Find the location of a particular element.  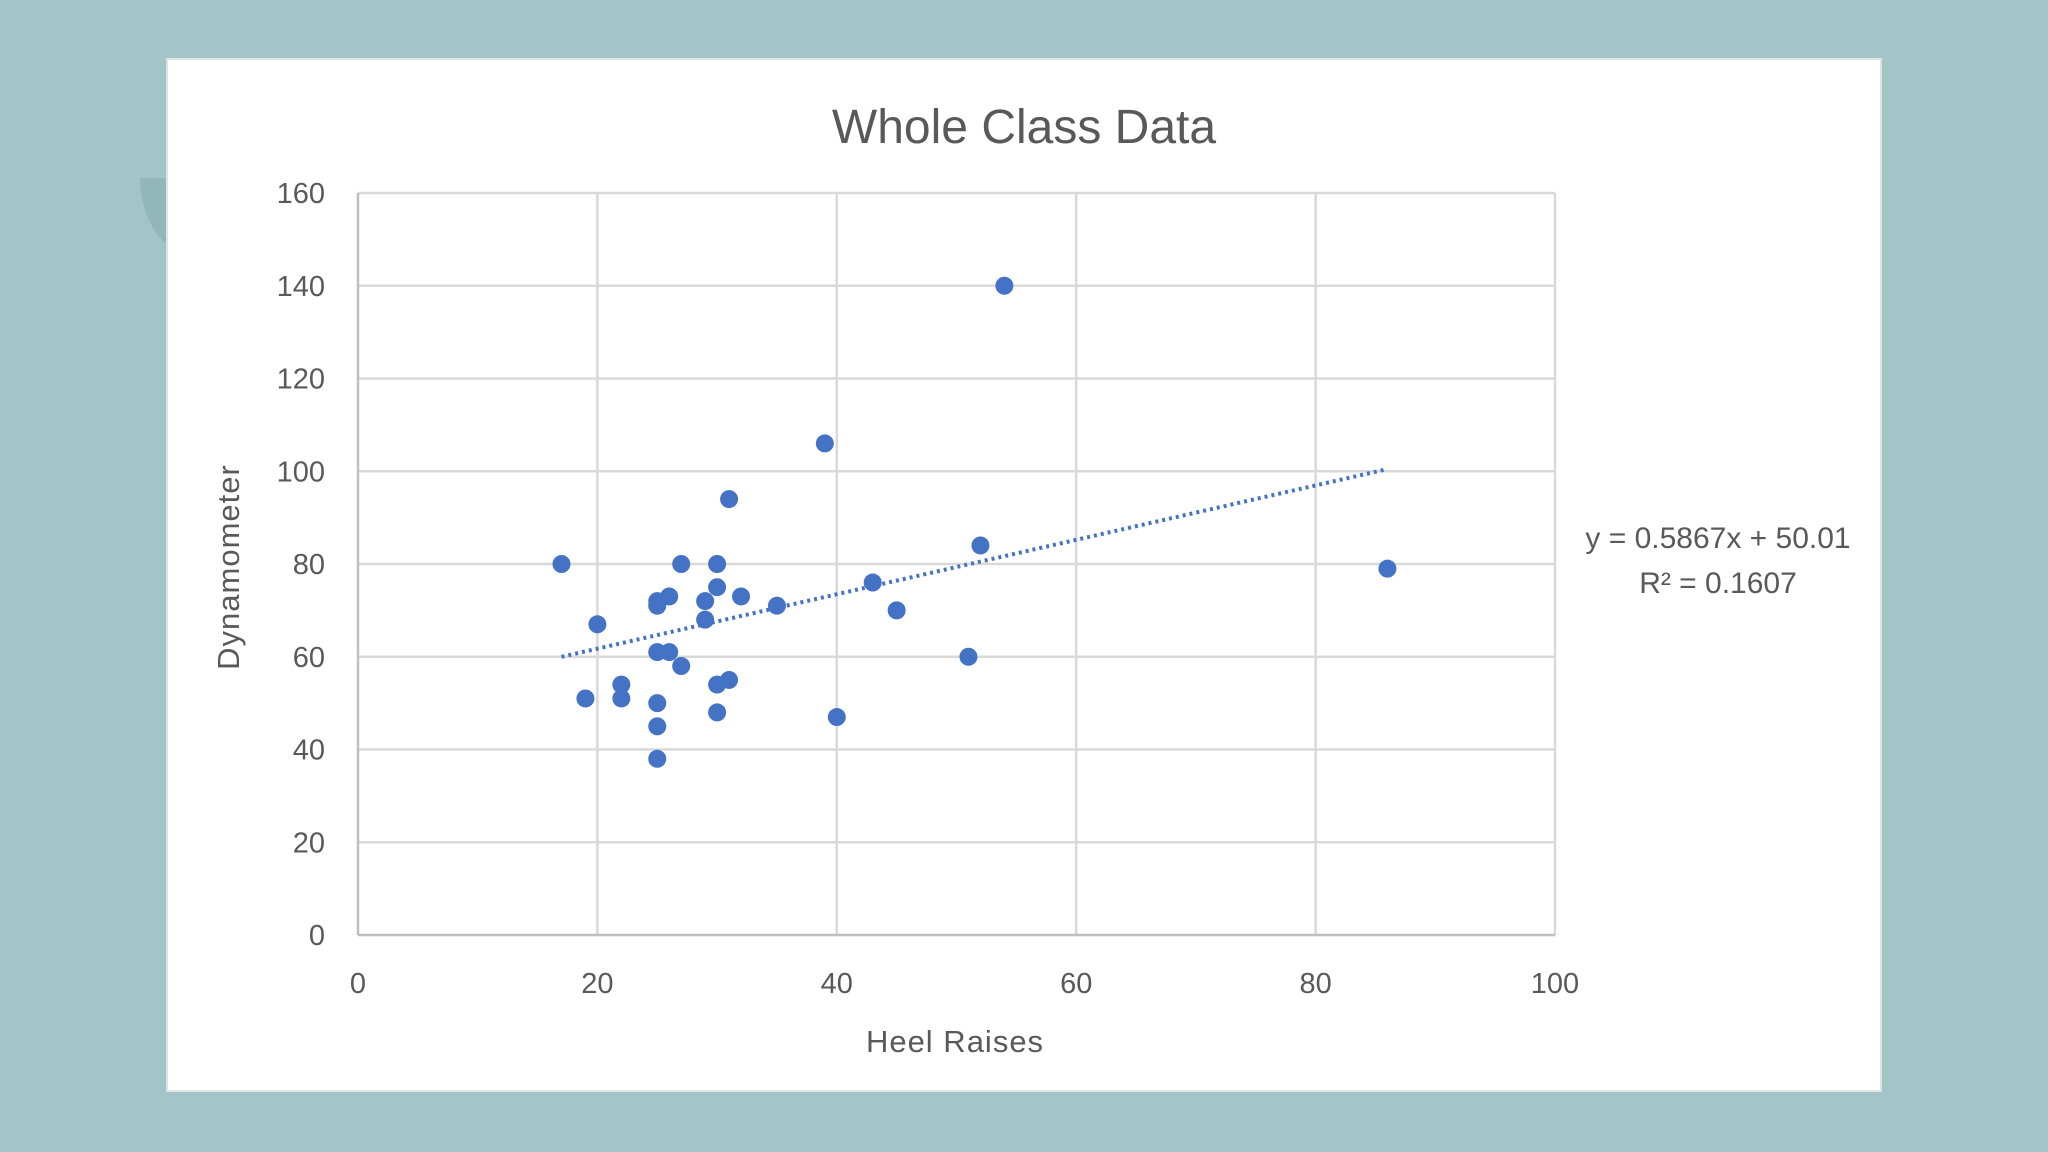

x-tick-label: 0 is located at coordinates (358, 984).